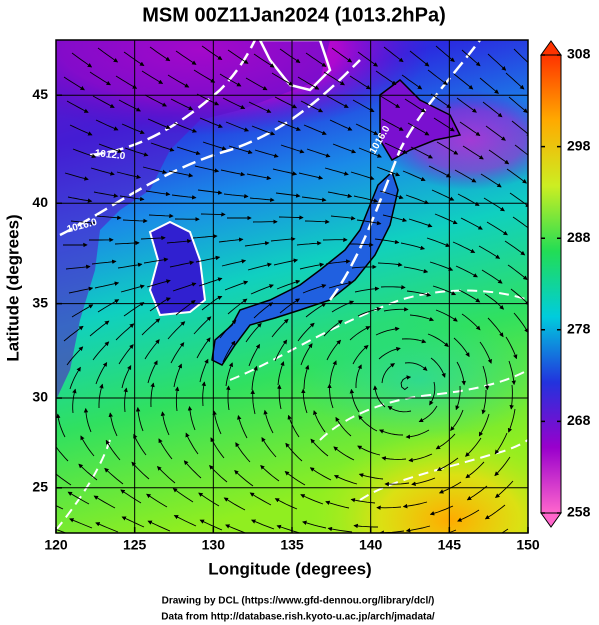 The image size is (599, 625). Describe the element at coordinates (294, 15) in the screenshot. I see `title: MSM 00Z11Jan2024 (1013.2hPa)` at that location.